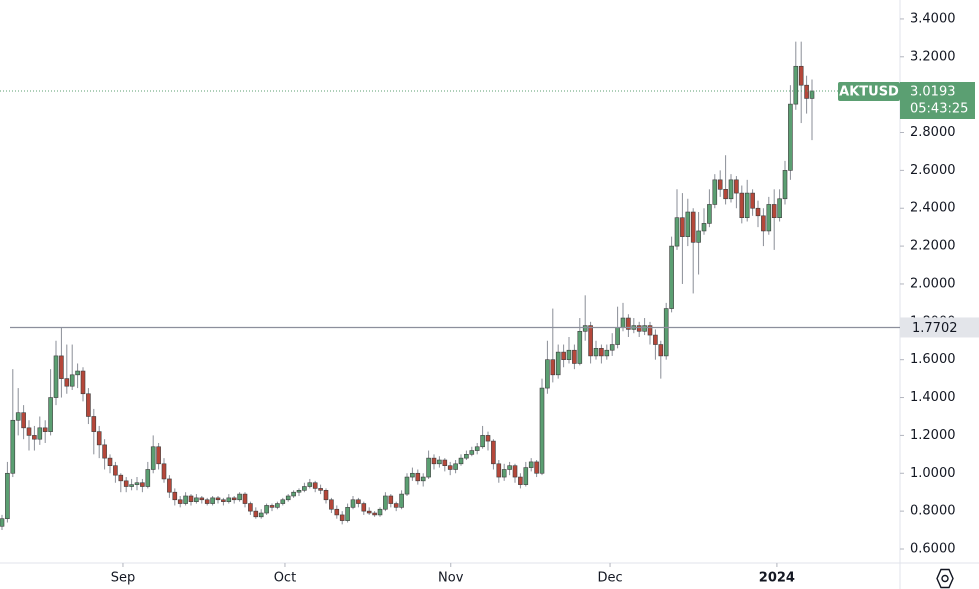  Describe the element at coordinates (933, 511) in the screenshot. I see `y-tick-label: 0.8000` at that location.